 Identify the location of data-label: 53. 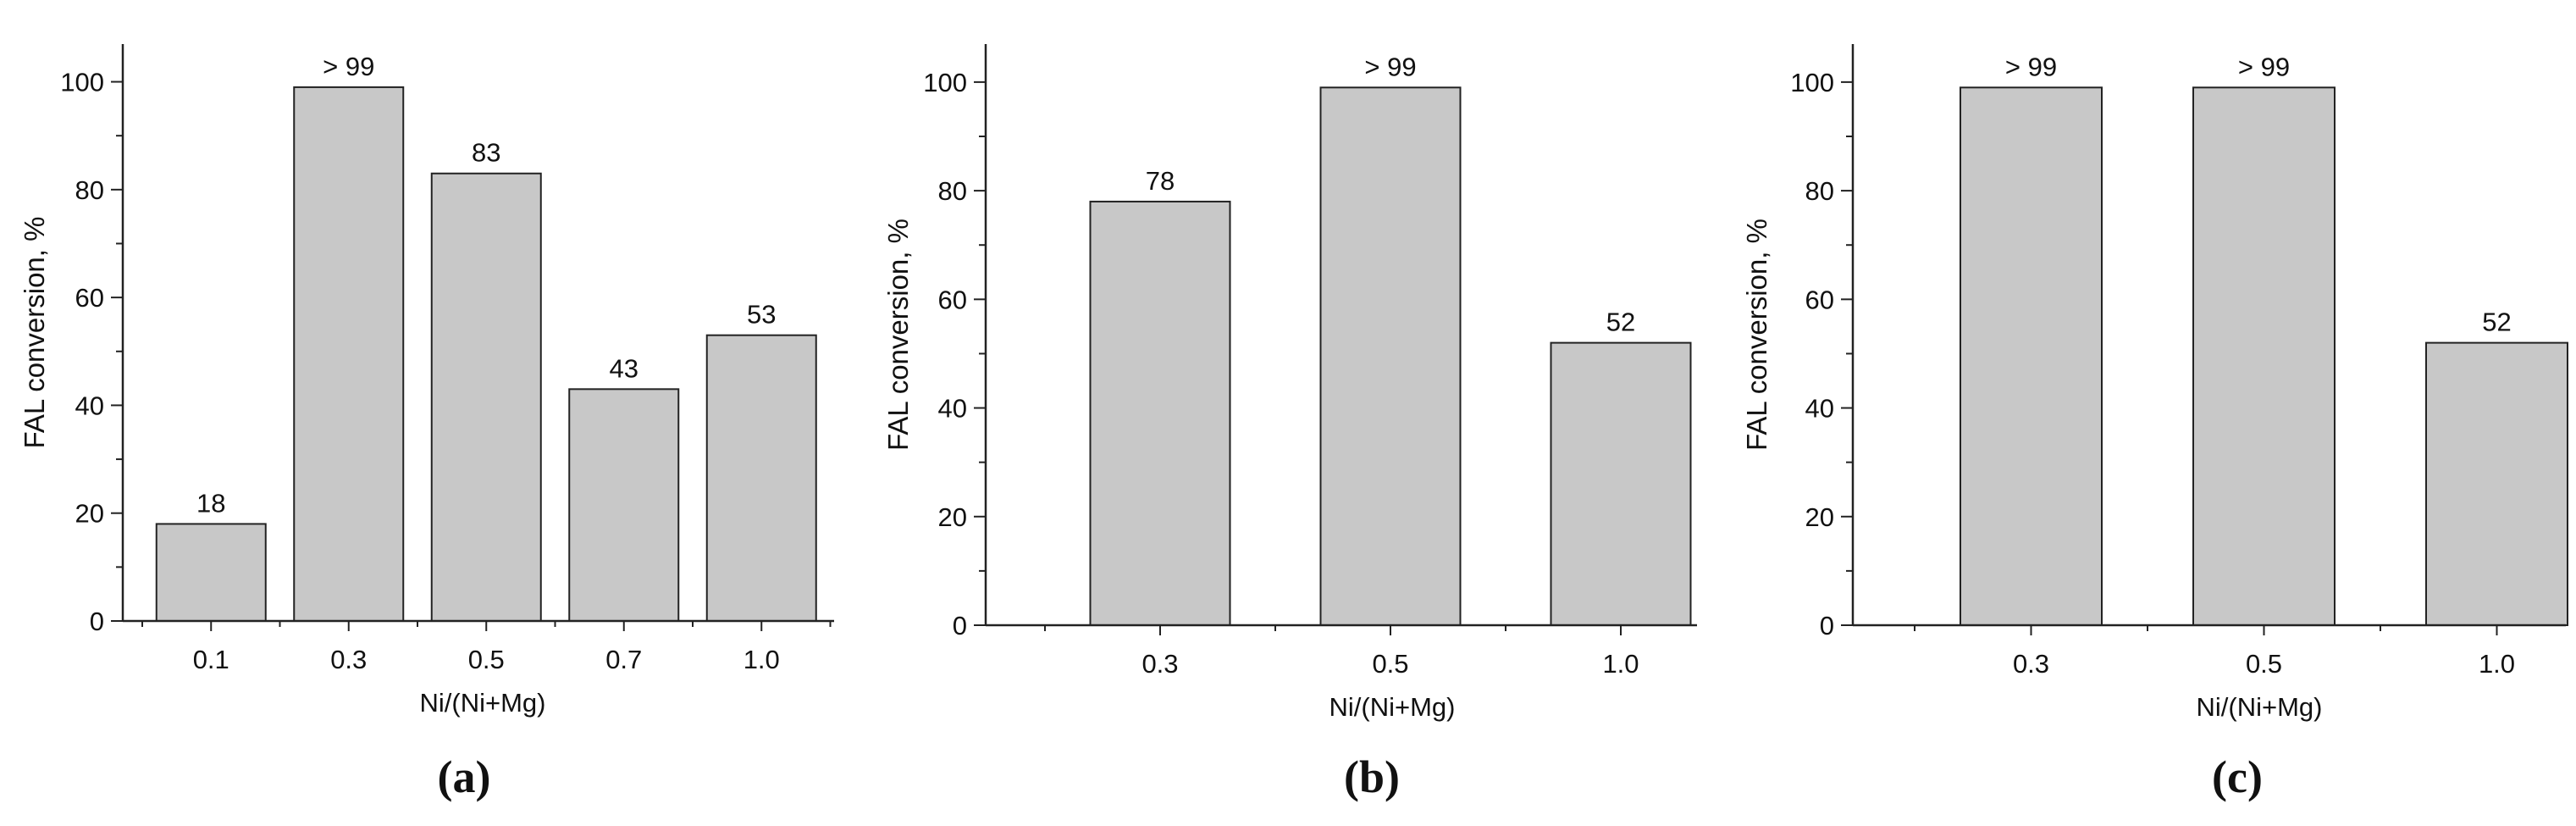
(761, 315).